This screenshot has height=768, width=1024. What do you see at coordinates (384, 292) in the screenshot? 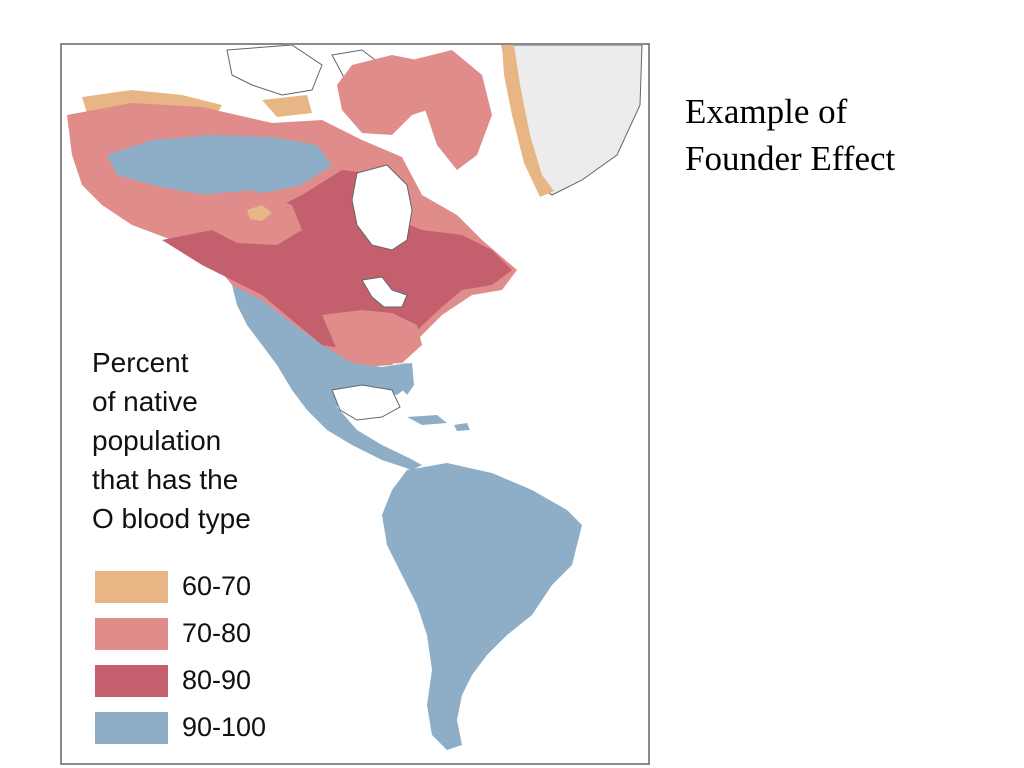
I see `great-lakes` at bounding box center [384, 292].